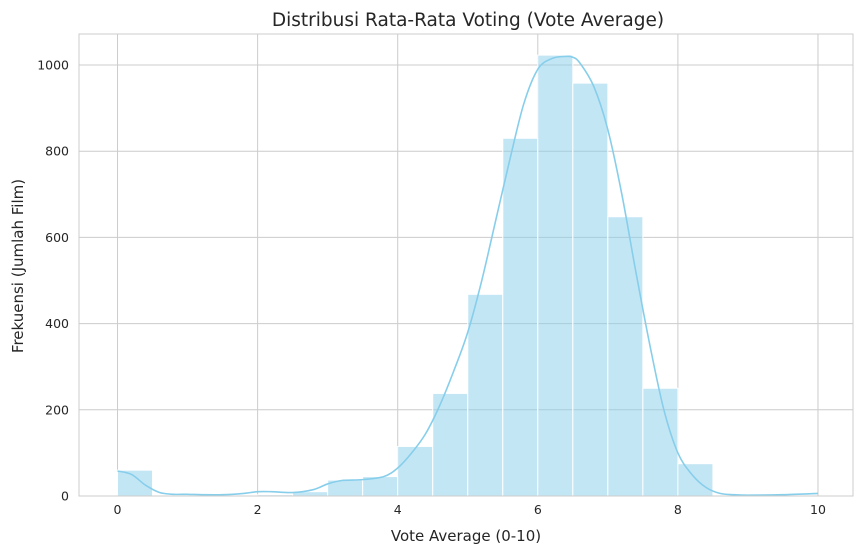 Image resolution: width=863 pixels, height=557 pixels. Describe the element at coordinates (57, 409) in the screenshot. I see `y-tick-label: 200` at that location.